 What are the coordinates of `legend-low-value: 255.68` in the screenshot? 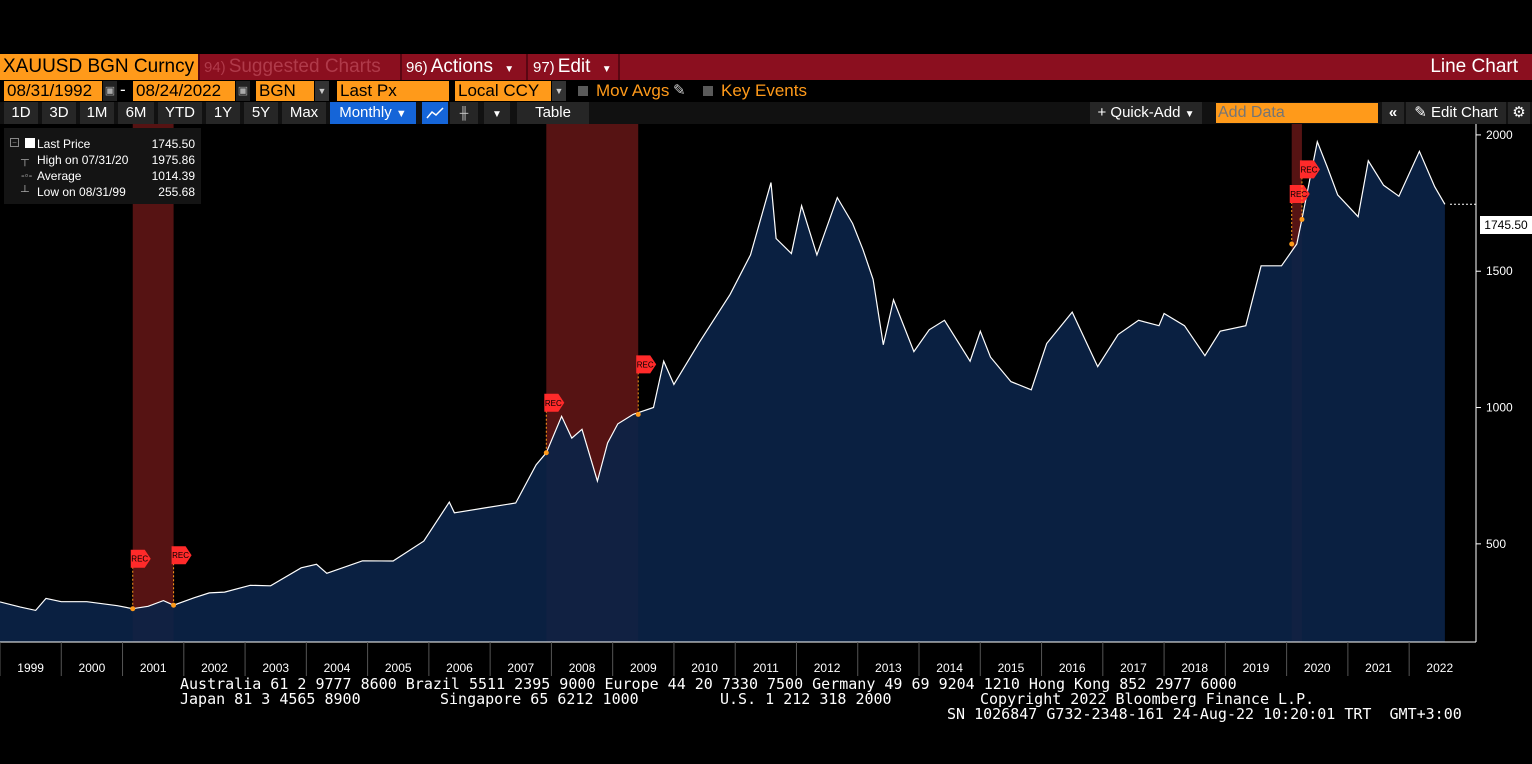 It's located at (176, 192).